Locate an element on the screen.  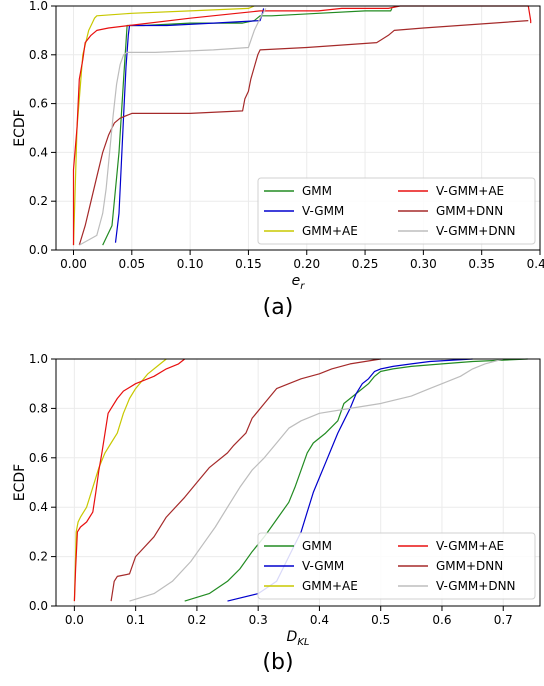
x-tick-label: 0.15 is located at coordinates (248, 264).